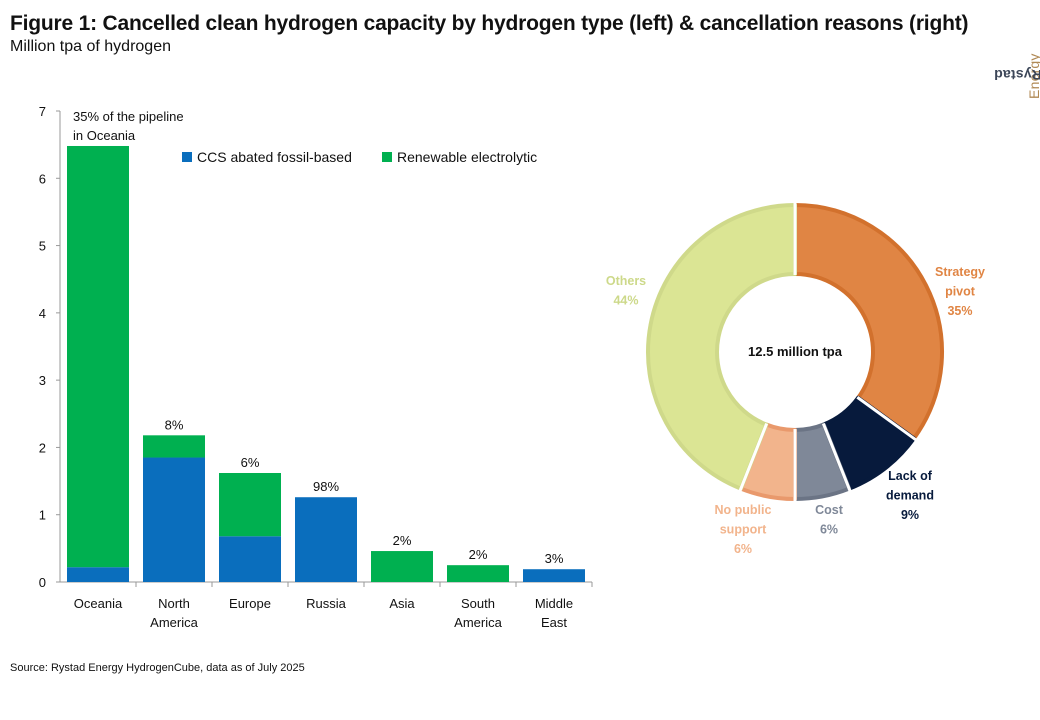 The image size is (1040, 720). Describe the element at coordinates (250, 603) in the screenshot. I see `x-tick-label: Europe` at that location.